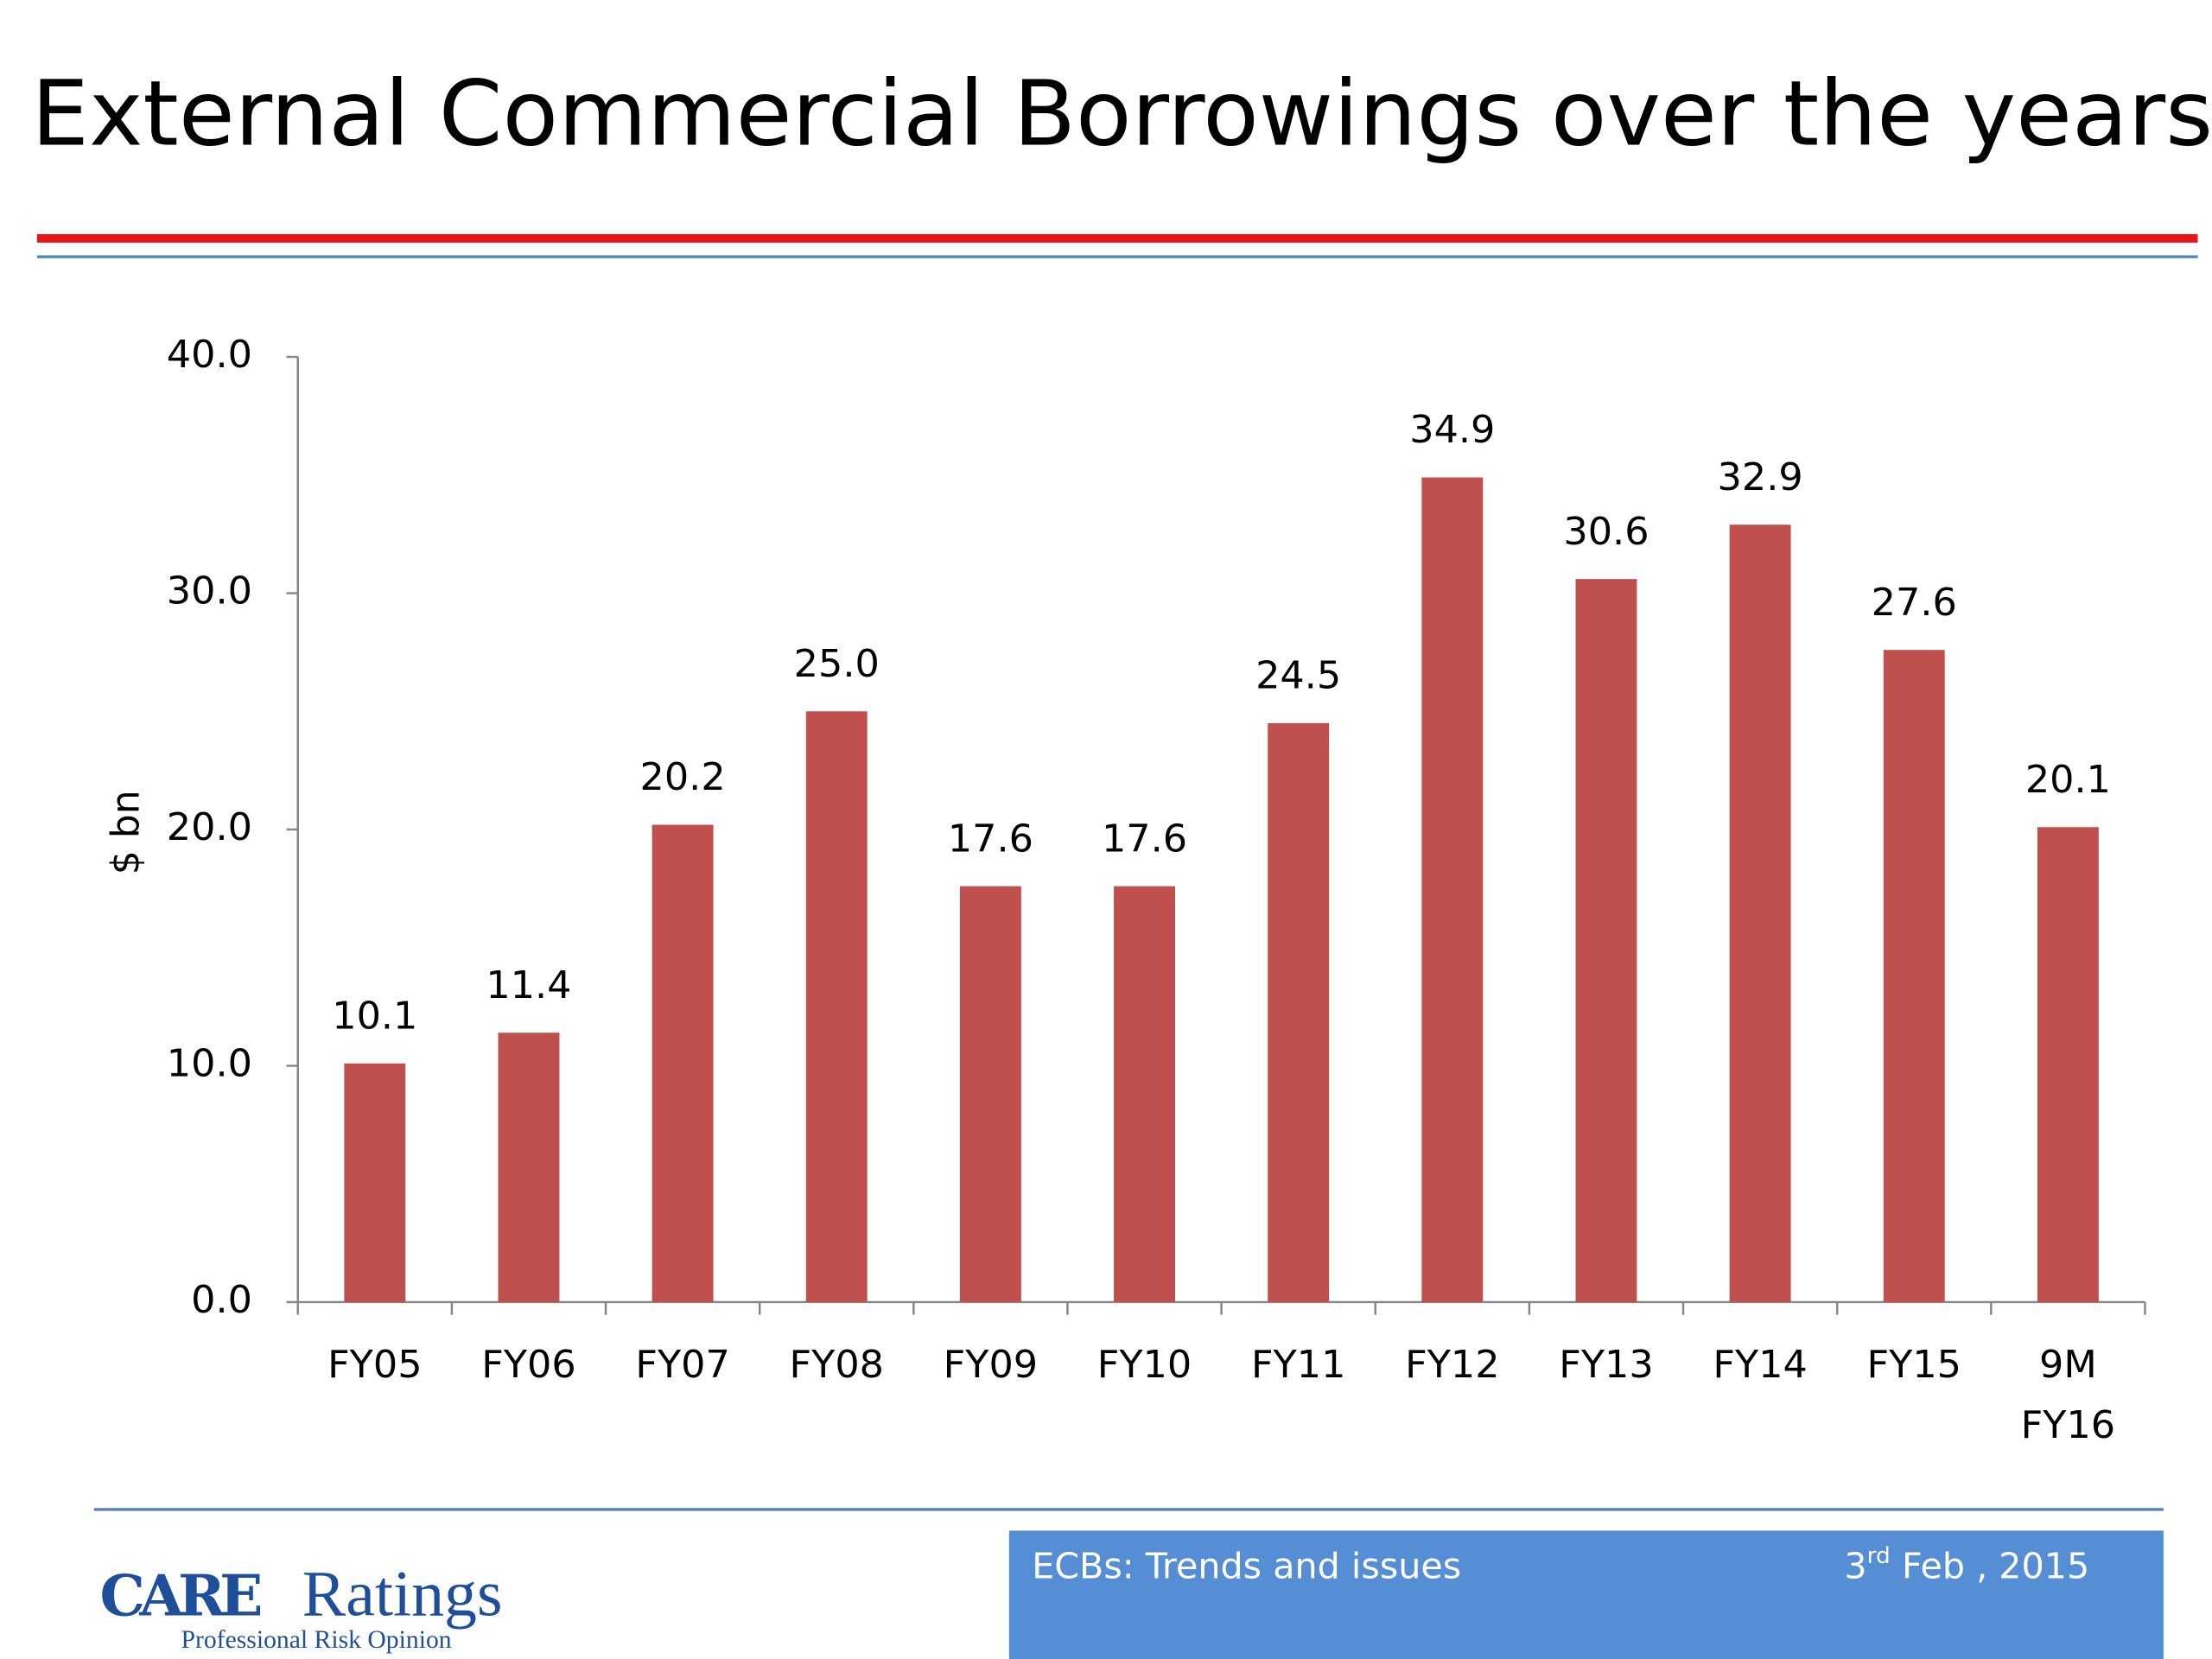 The height and width of the screenshot is (1659, 2212). Describe the element at coordinates (209, 355) in the screenshot. I see `y-tick-label: 40.0` at that location.